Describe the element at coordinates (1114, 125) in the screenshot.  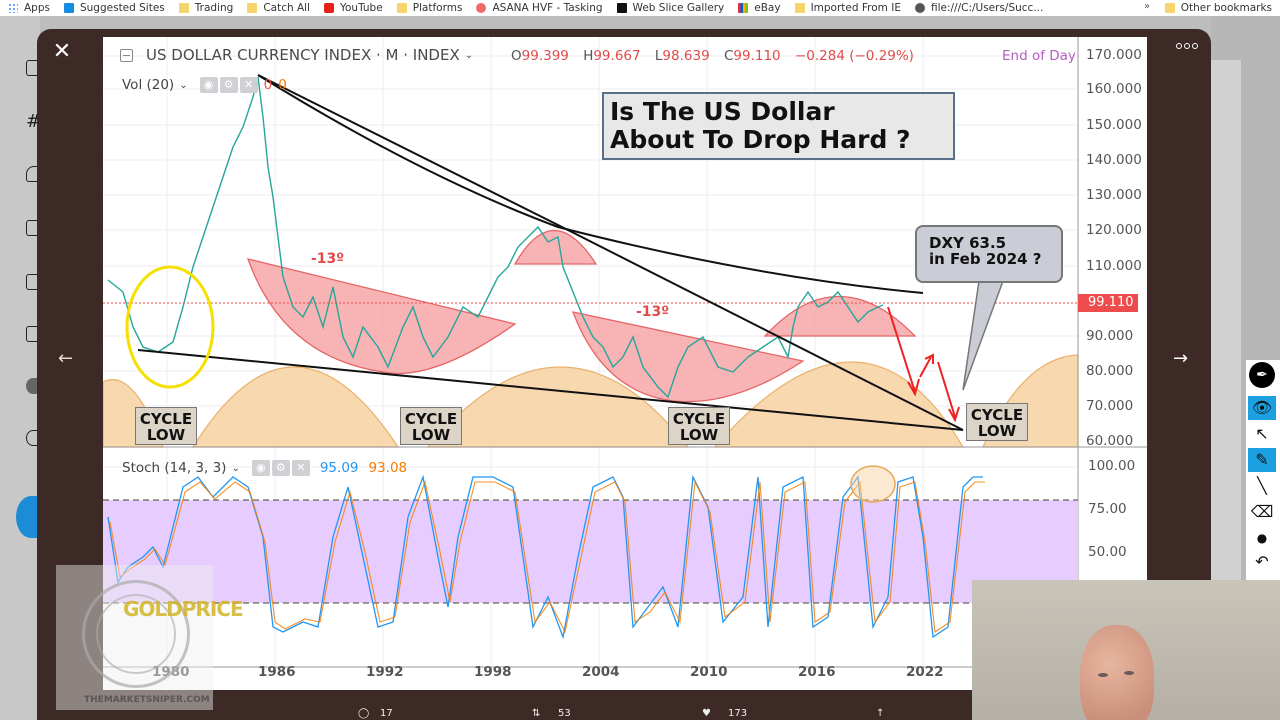
I see `price-tick: 150.000` at that location.